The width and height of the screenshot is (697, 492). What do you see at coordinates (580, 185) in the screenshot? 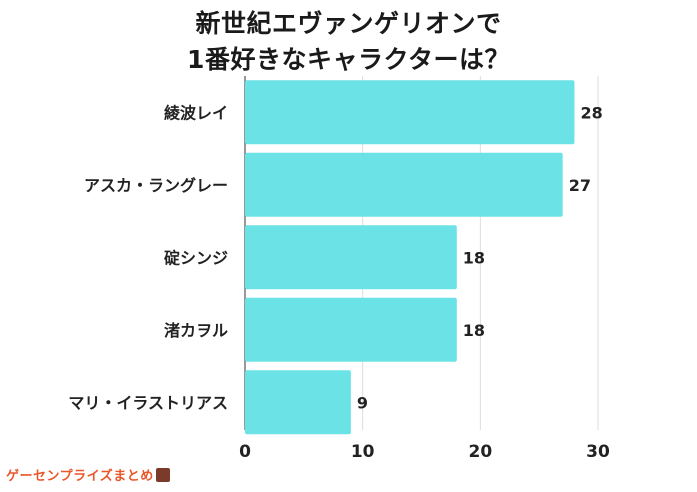
I see `bar-value-label: 27` at bounding box center [580, 185].